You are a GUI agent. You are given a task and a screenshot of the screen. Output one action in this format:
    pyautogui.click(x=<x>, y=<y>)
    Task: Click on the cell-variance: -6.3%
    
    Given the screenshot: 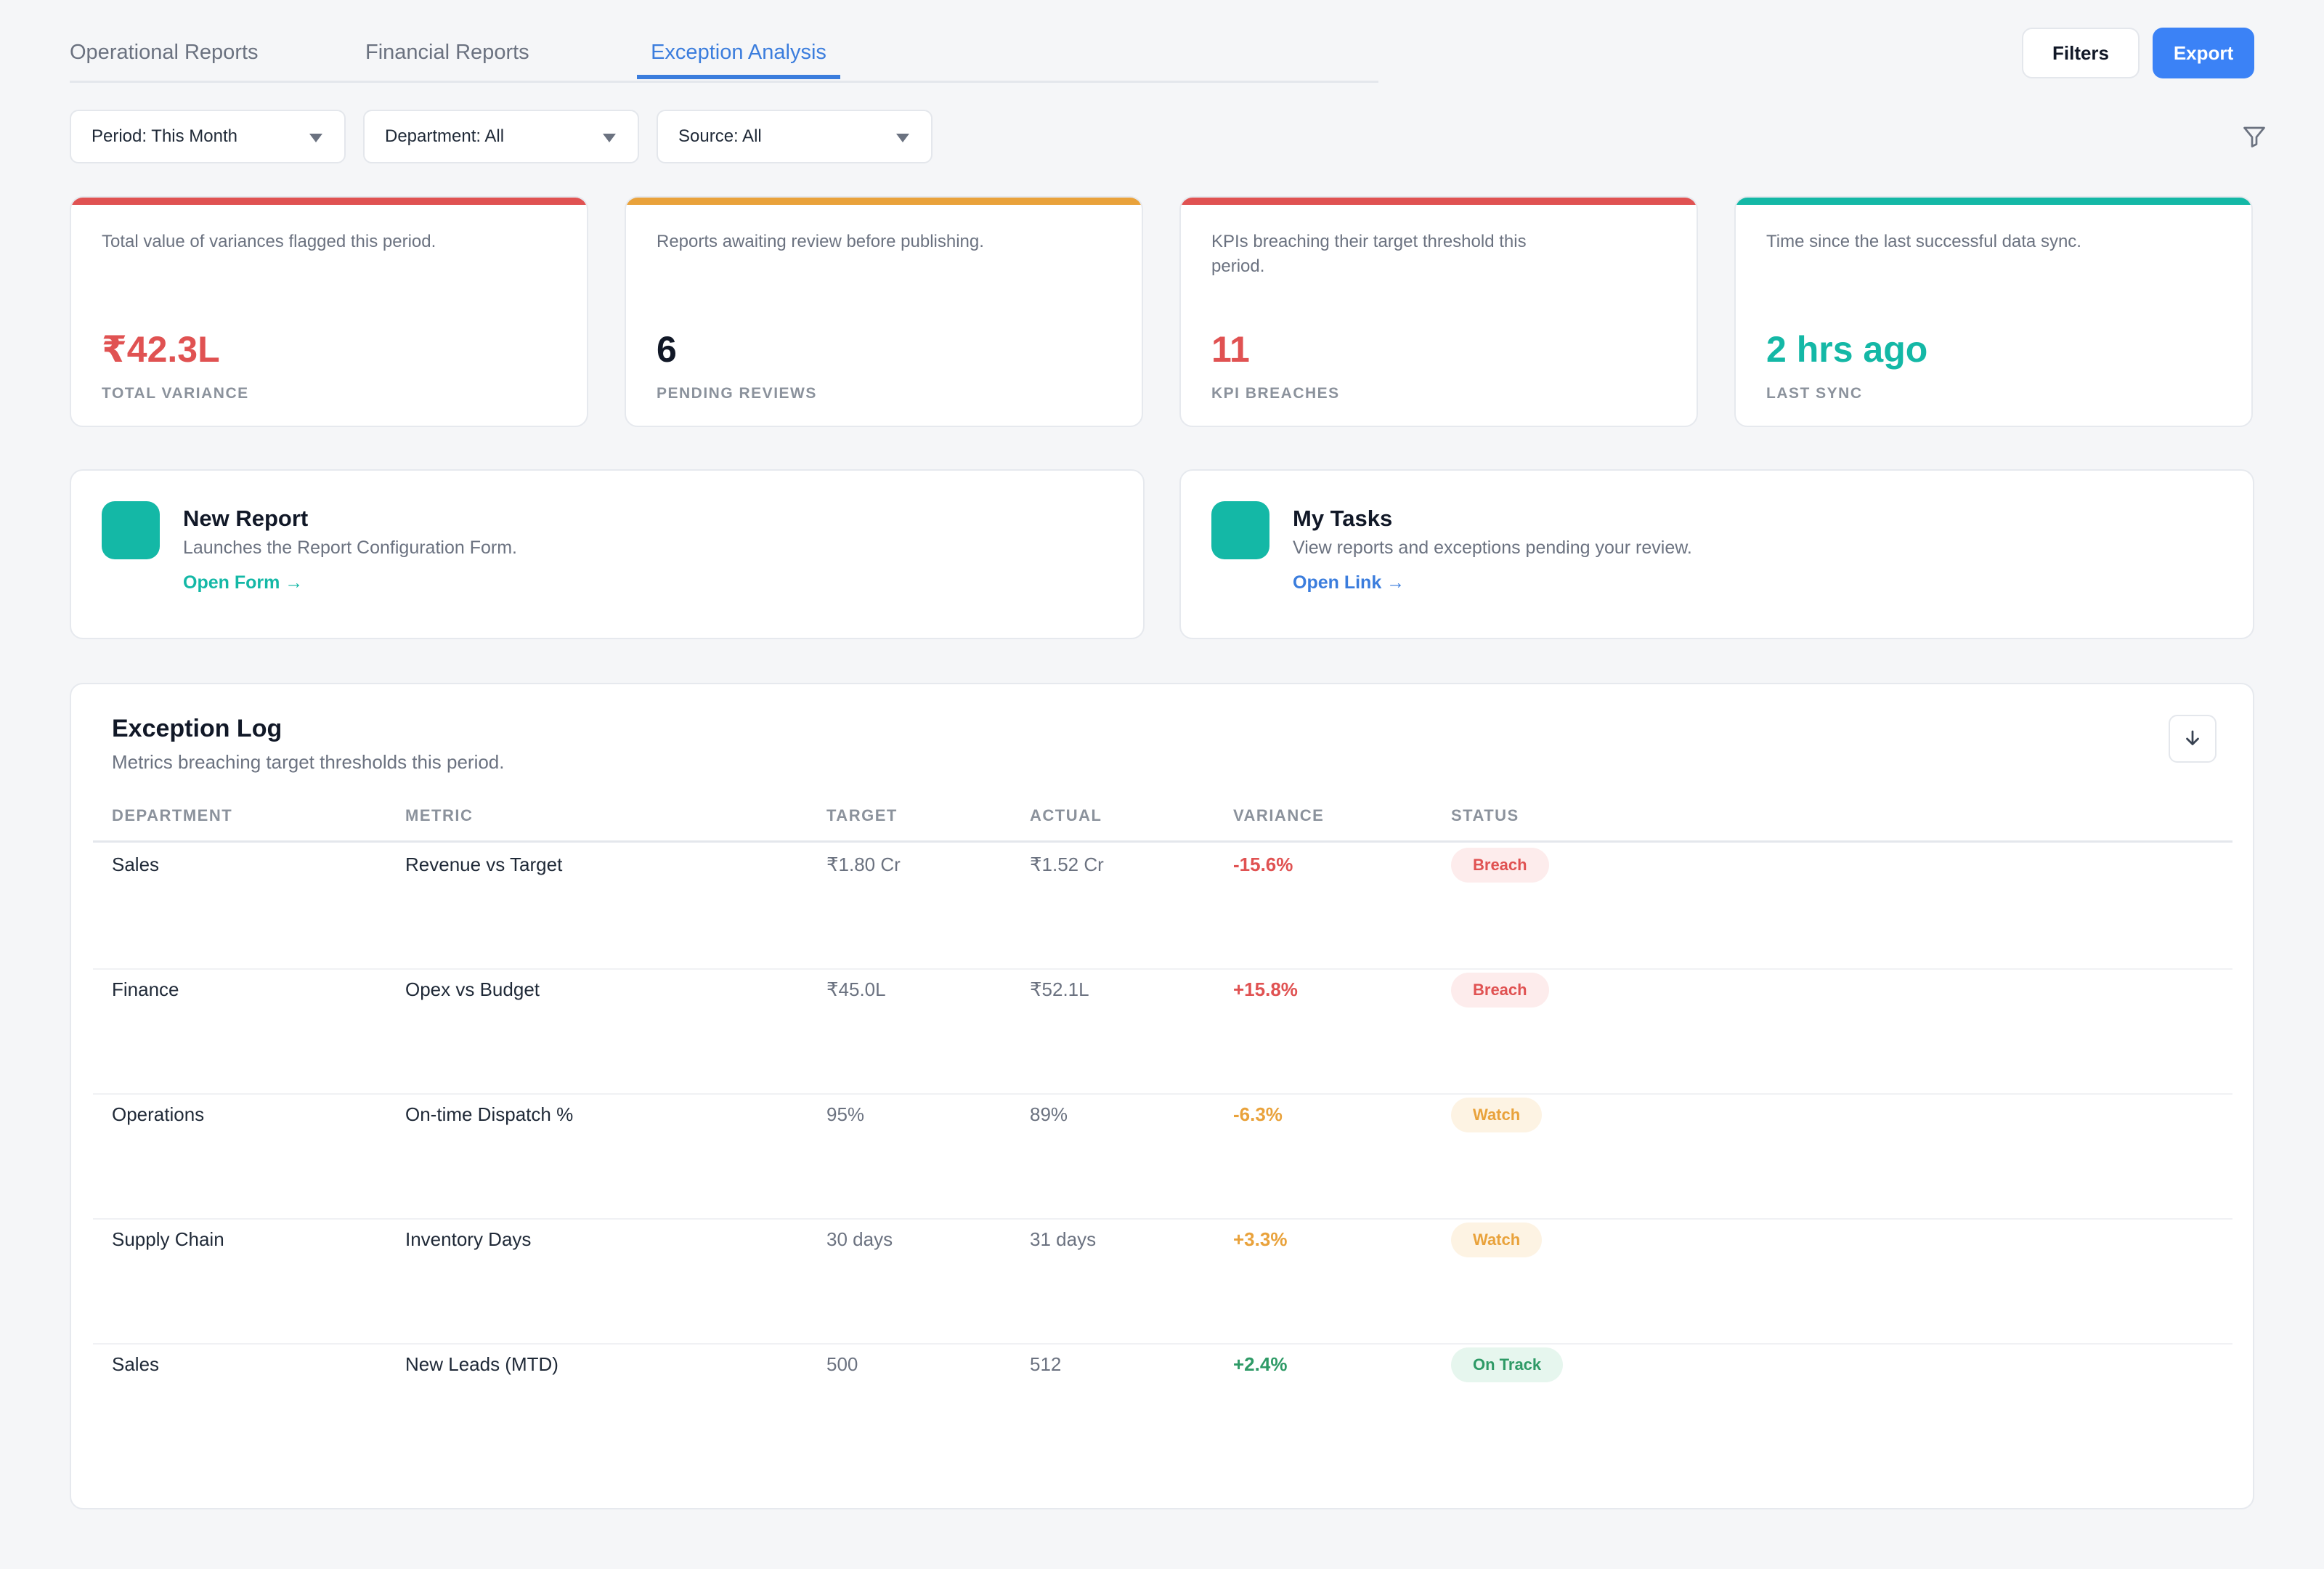 What is the action you would take?
    pyautogui.click(x=1258, y=1114)
    